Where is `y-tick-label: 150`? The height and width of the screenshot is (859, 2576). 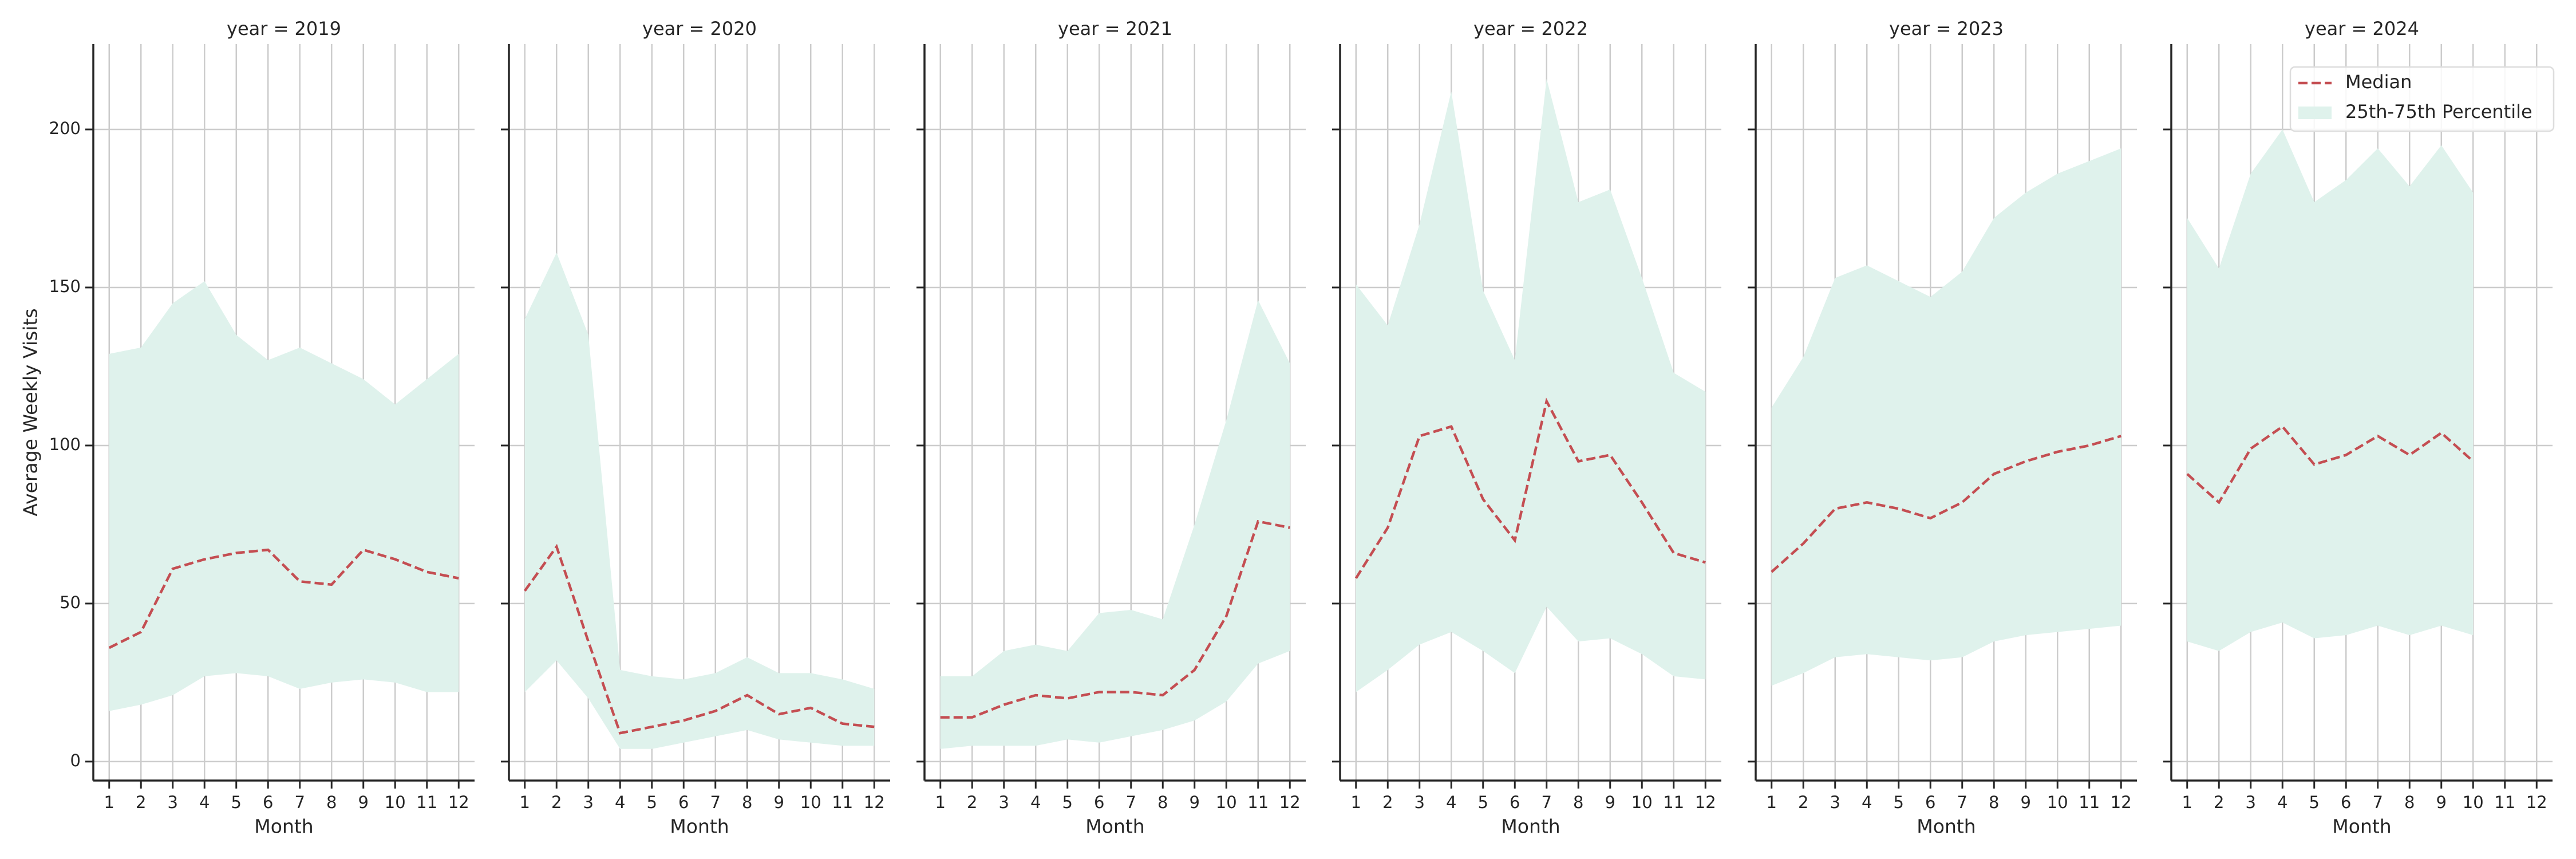 y-tick-label: 150 is located at coordinates (65, 286).